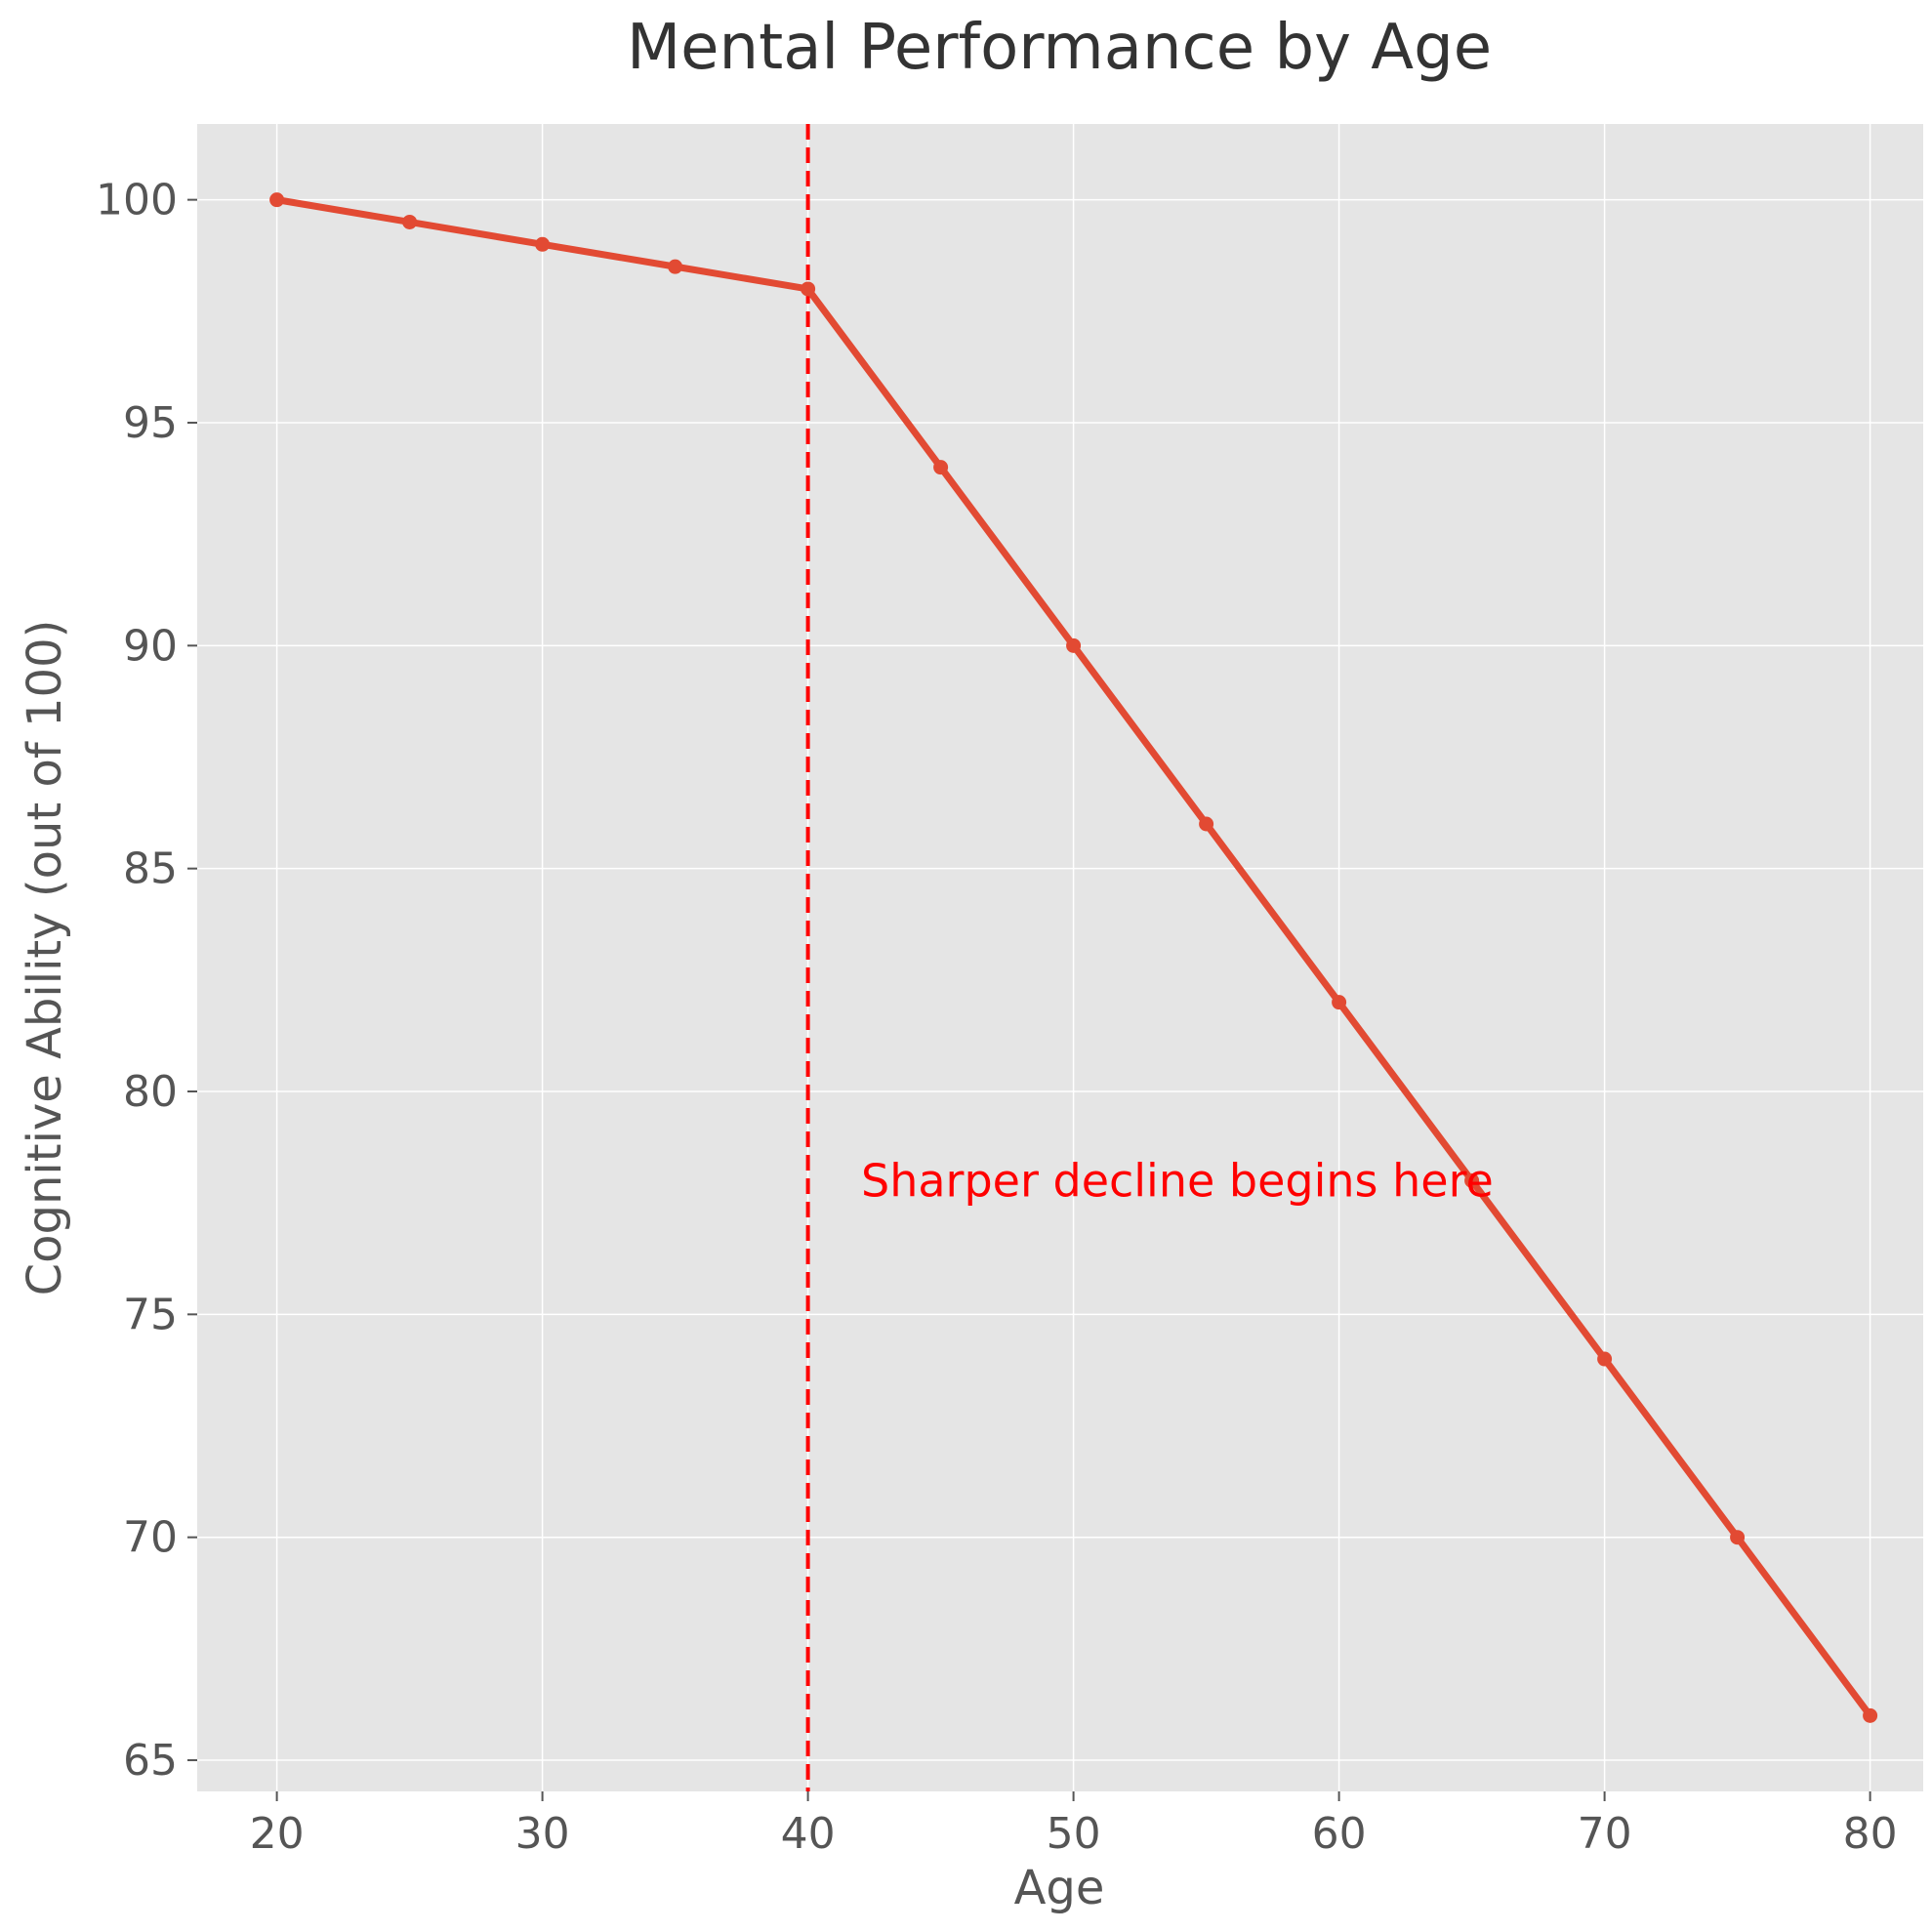  I want to click on chart-title: Mental Performance by Age, so click(1059, 48).